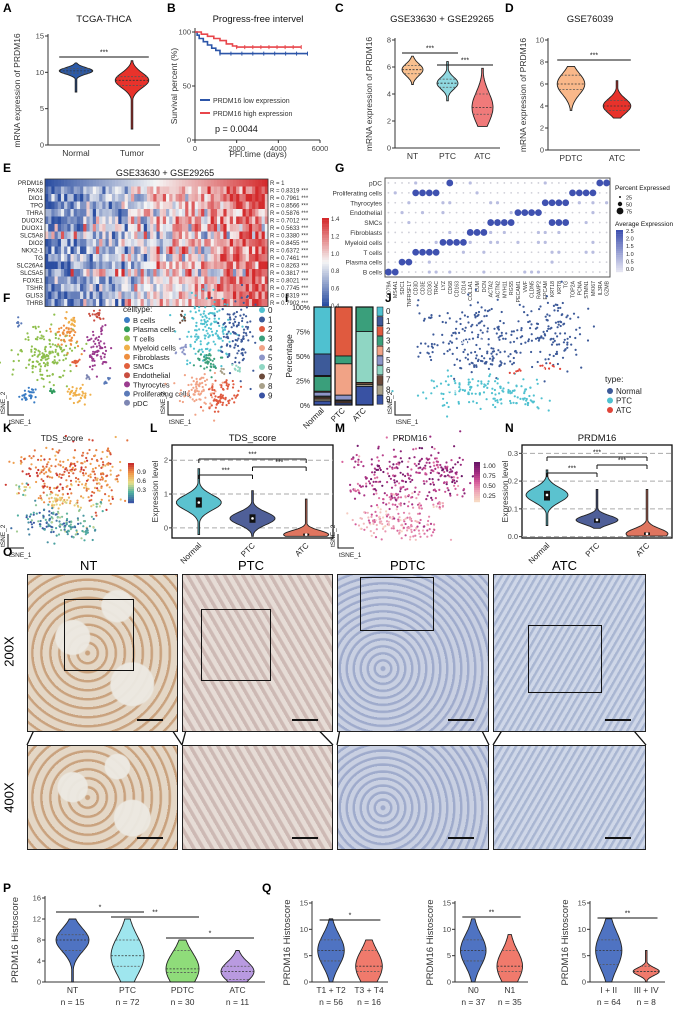 This screenshot has width=675, height=1012. What do you see at coordinates (131, 482) in the screenshot?
I see `colorbar-segment` at bounding box center [131, 482].